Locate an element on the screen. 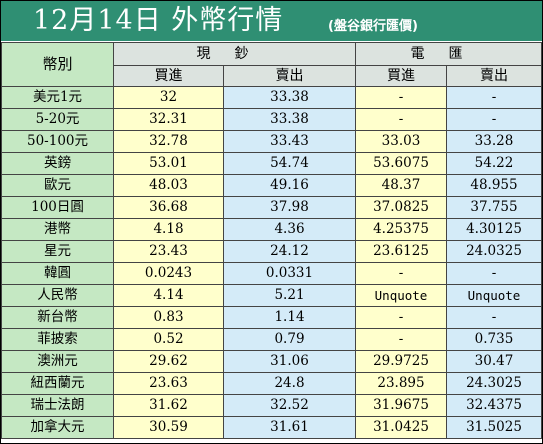  currency-name-cell: 港幣 is located at coordinates (57, 229).